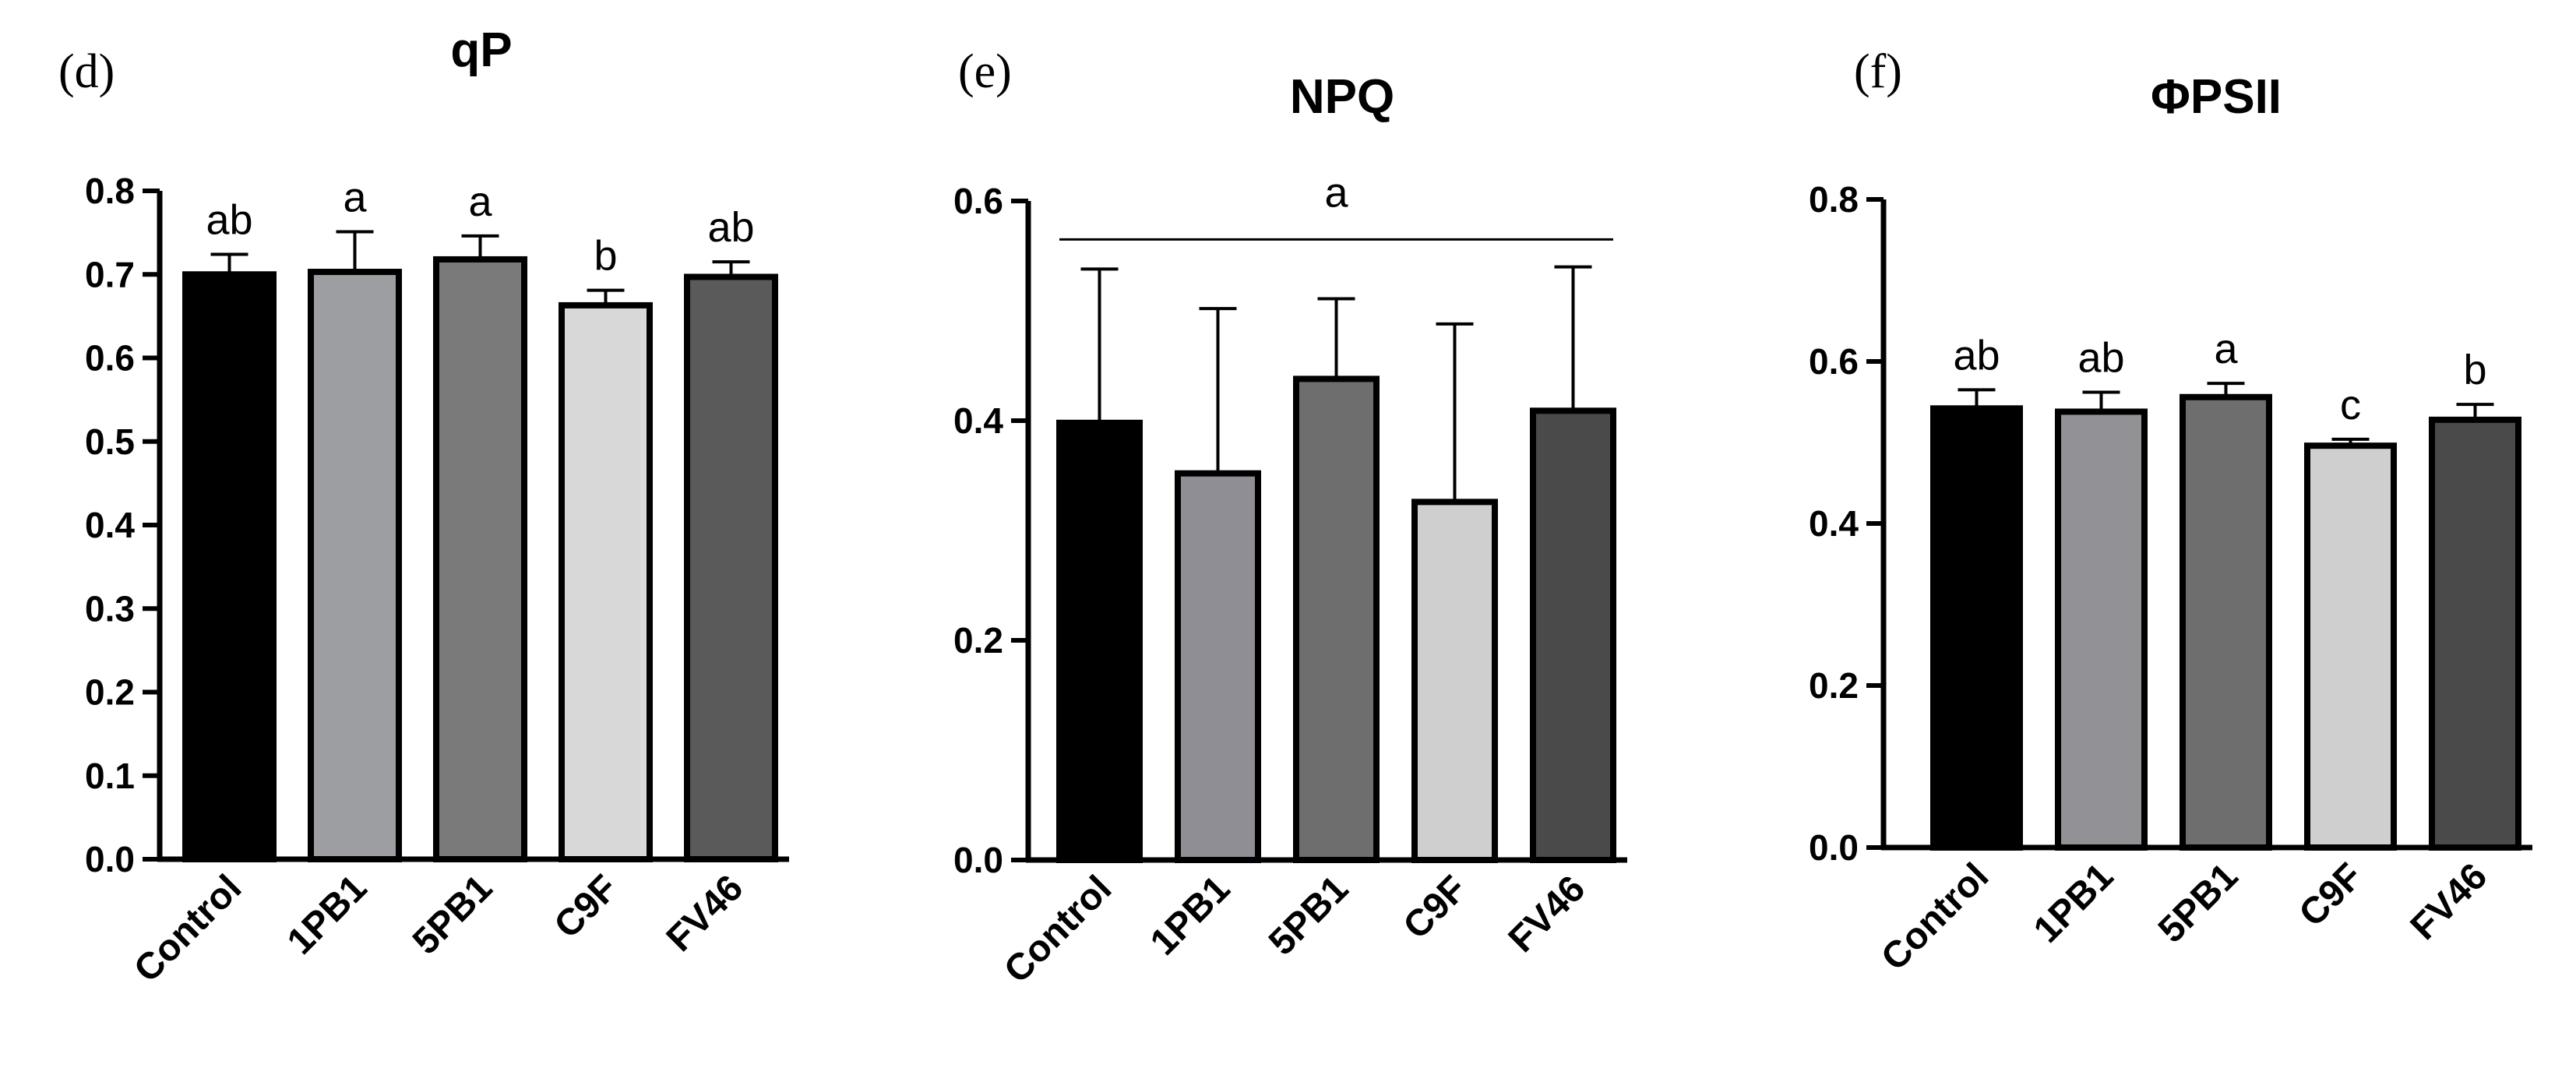  Describe the element at coordinates (2331, 895) in the screenshot. I see `panel-f-category-label: C9F` at that location.